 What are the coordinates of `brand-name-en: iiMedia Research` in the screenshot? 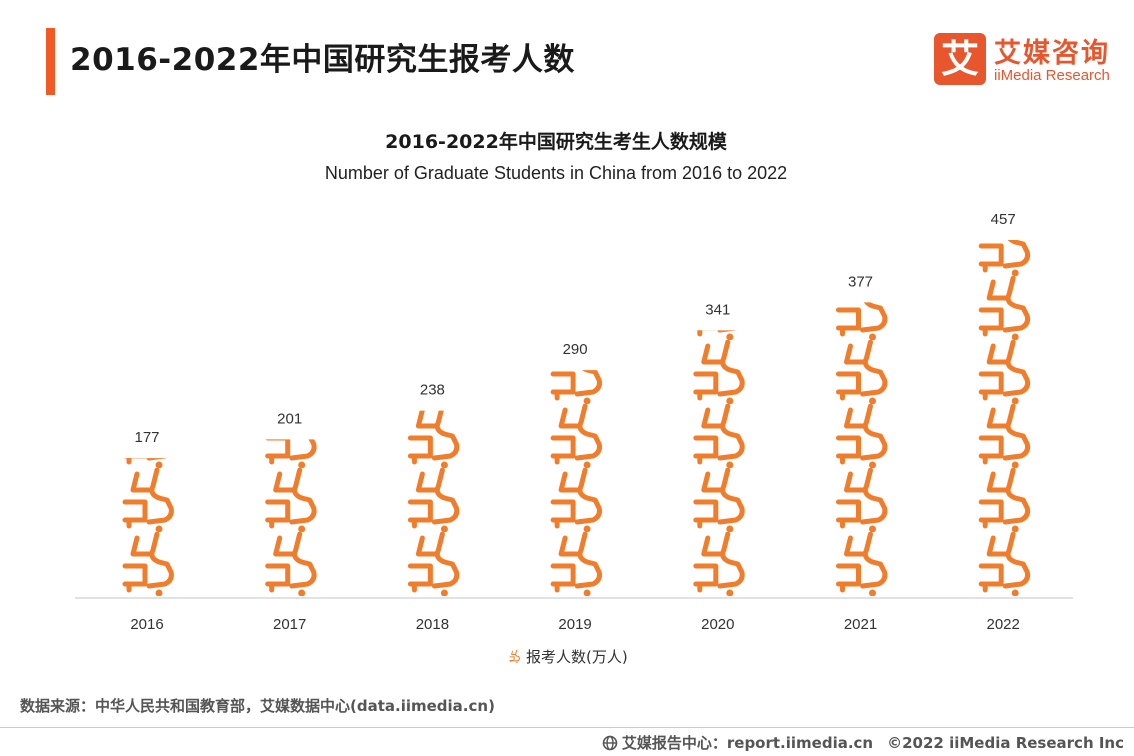 It's located at (1052, 75).